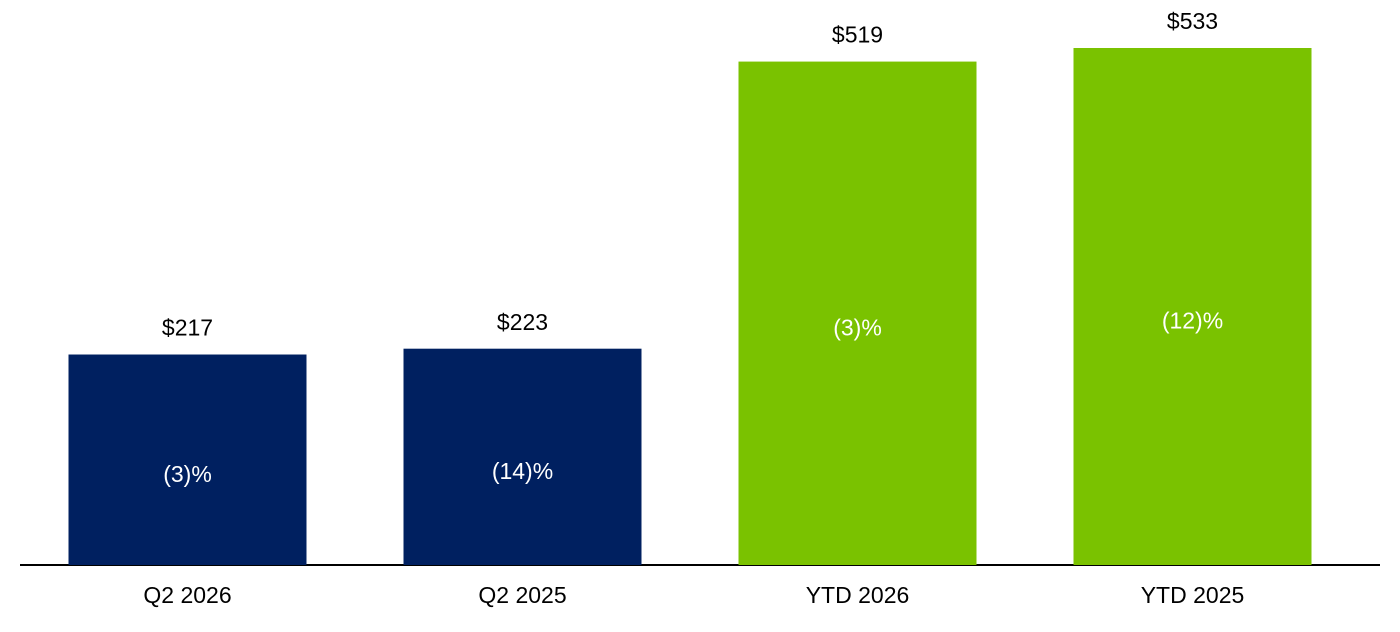 This screenshot has height=632, width=1400. Describe the element at coordinates (1192, 21) in the screenshot. I see `value-label: $533` at that location.